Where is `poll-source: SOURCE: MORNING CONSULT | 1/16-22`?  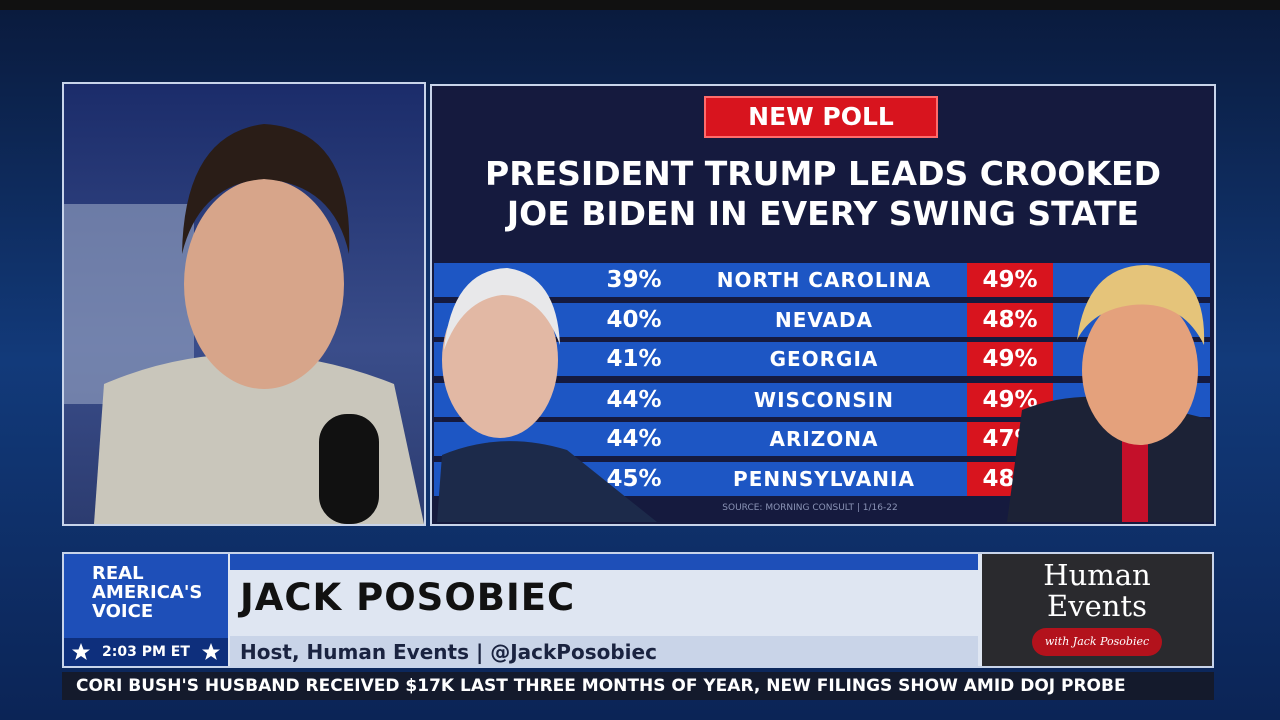 poll-source: SOURCE: MORNING CONSULT | 1/16-22 is located at coordinates (810, 508).